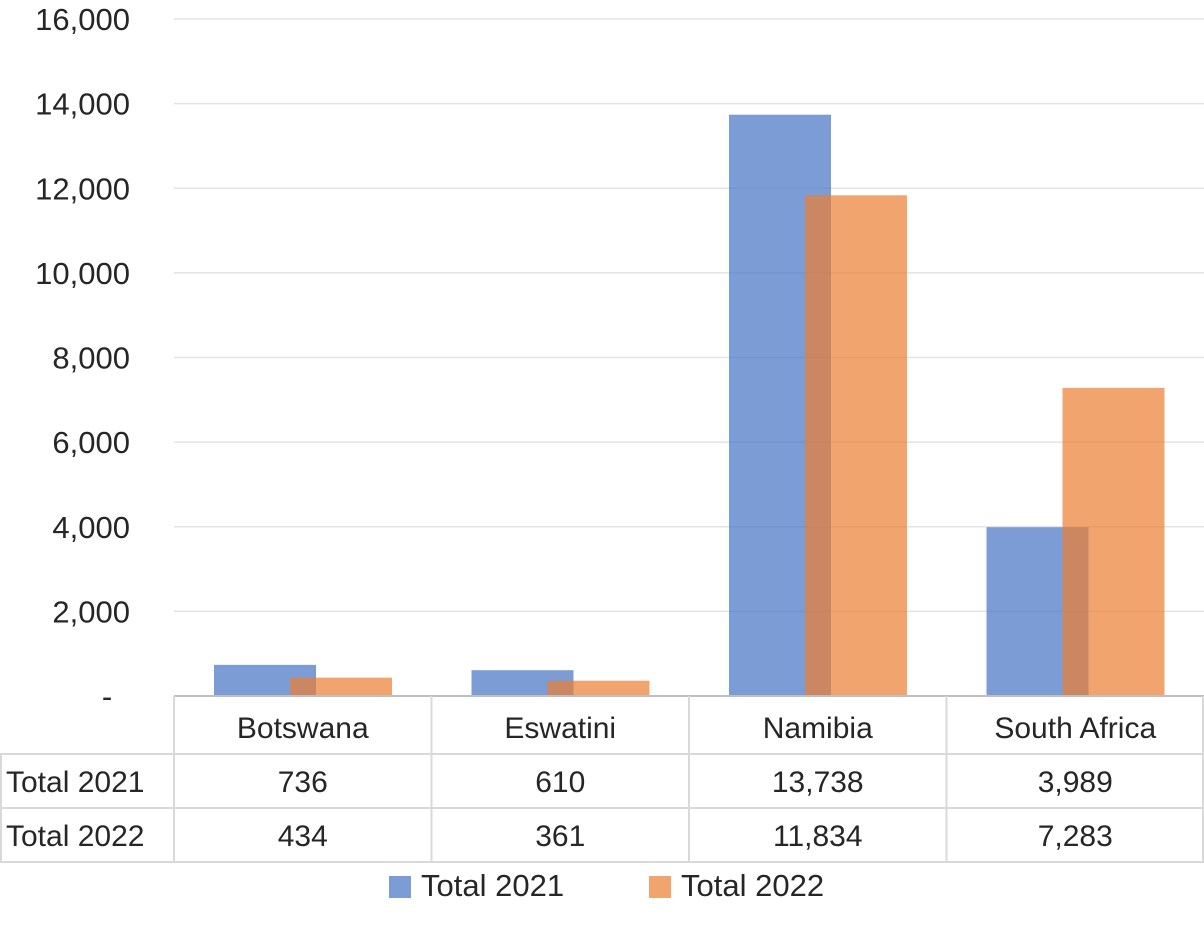 This screenshot has width=1204, height=925. I want to click on y-tick-label-2000: 2,000, so click(91, 611).